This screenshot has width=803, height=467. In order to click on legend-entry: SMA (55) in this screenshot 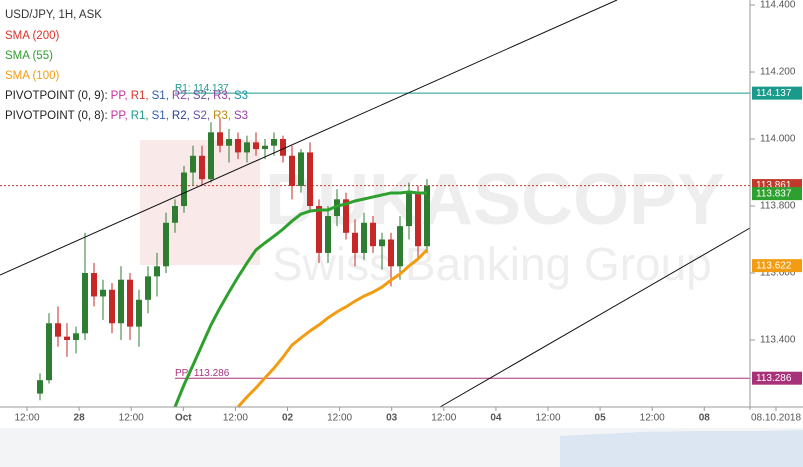, I will do `click(29, 56)`.